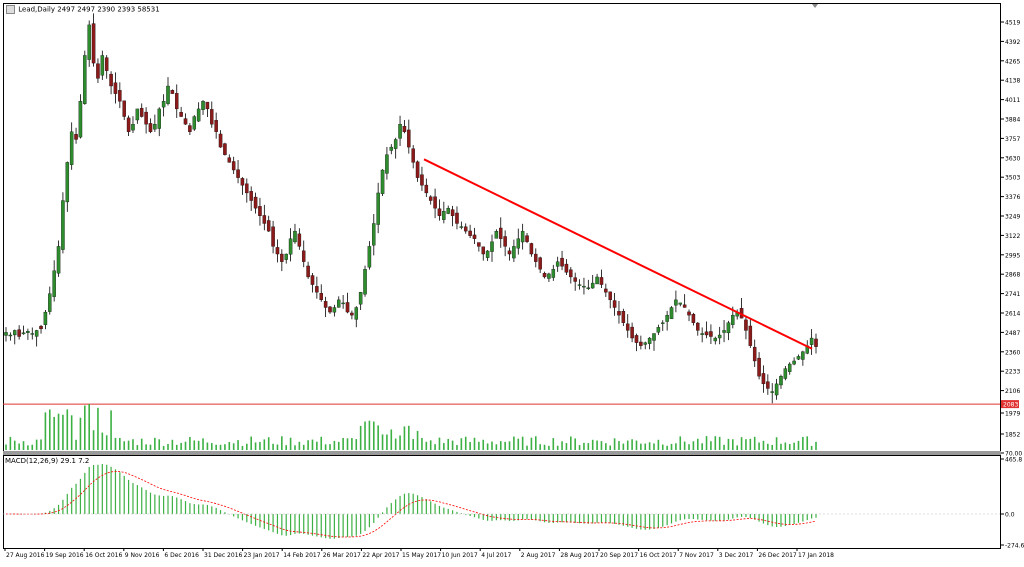  I want to click on price-tick-label: 2487, so click(1012, 333).